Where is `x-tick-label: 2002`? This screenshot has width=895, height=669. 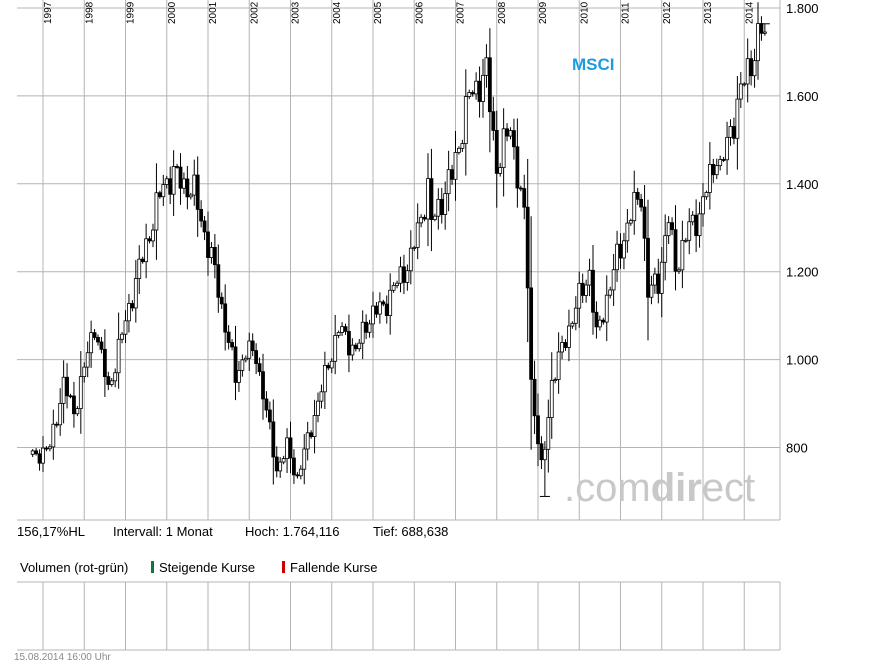 x-tick-label: 2002 is located at coordinates (254, 12).